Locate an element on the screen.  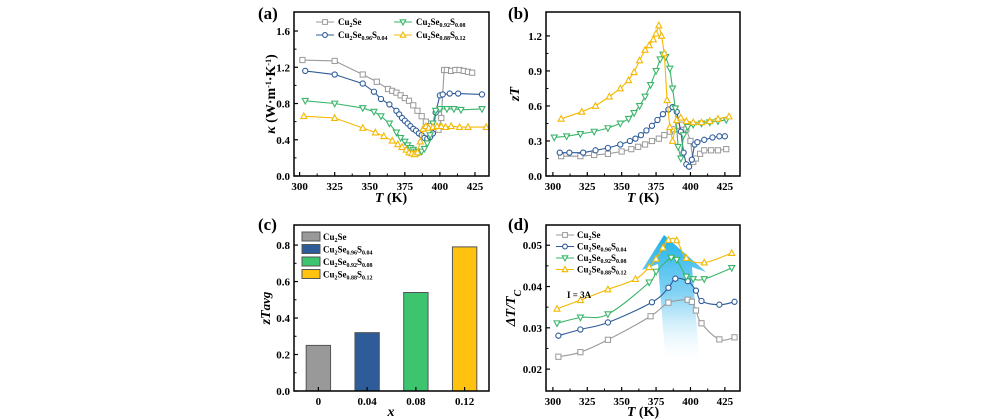
series-Cu2Se0.88S0.12 is located at coordinates (644, 273).